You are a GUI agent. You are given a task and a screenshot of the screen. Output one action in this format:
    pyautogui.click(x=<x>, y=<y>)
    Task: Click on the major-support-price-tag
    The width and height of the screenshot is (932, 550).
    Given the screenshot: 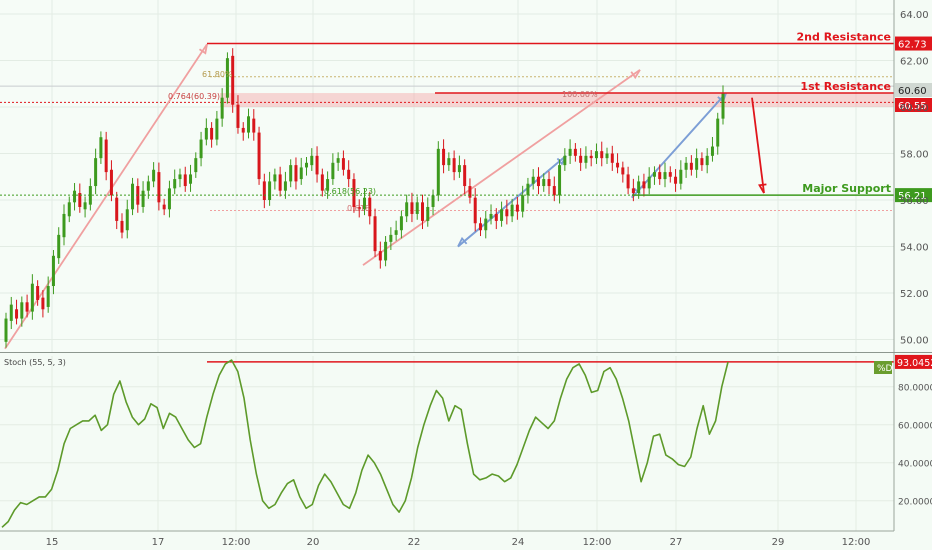 What is the action you would take?
    pyautogui.click(x=913, y=195)
    